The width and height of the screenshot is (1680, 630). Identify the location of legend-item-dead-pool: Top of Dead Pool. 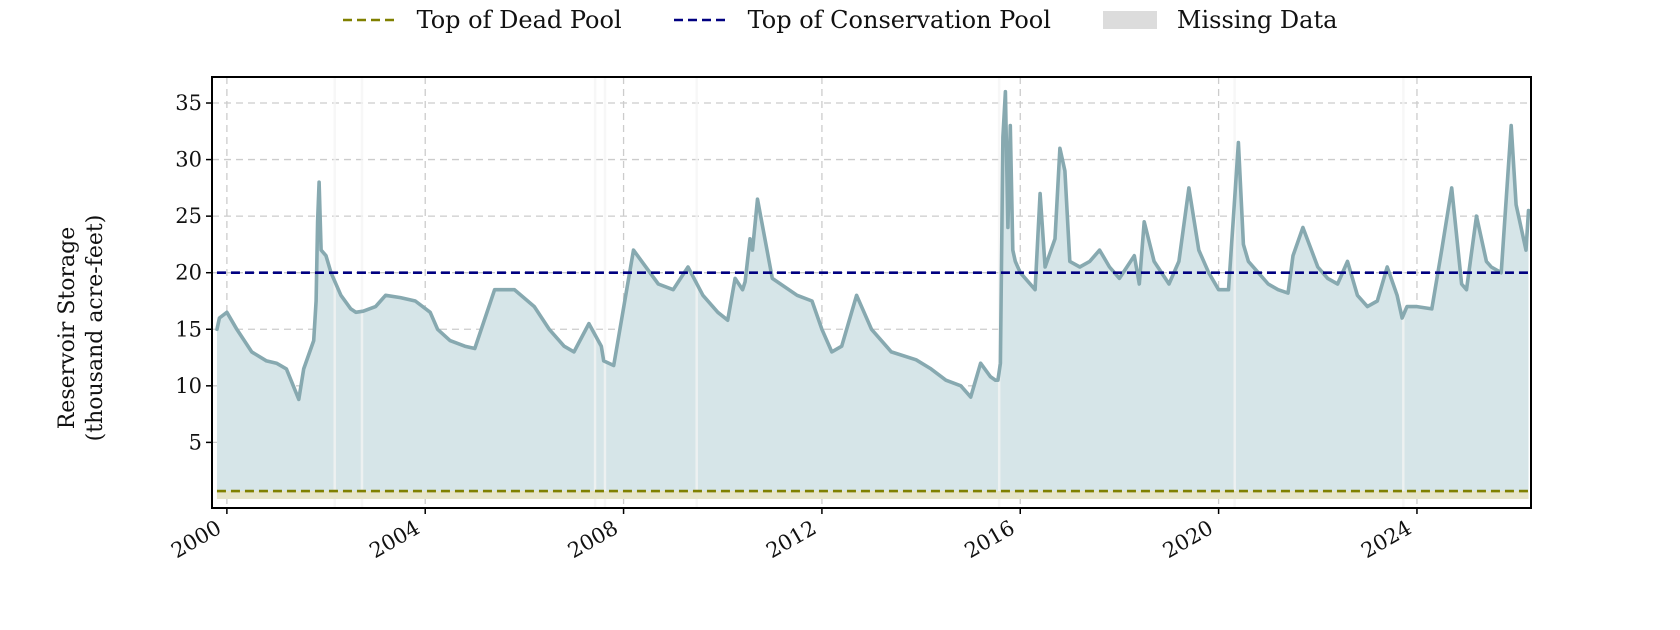
(482, 20).